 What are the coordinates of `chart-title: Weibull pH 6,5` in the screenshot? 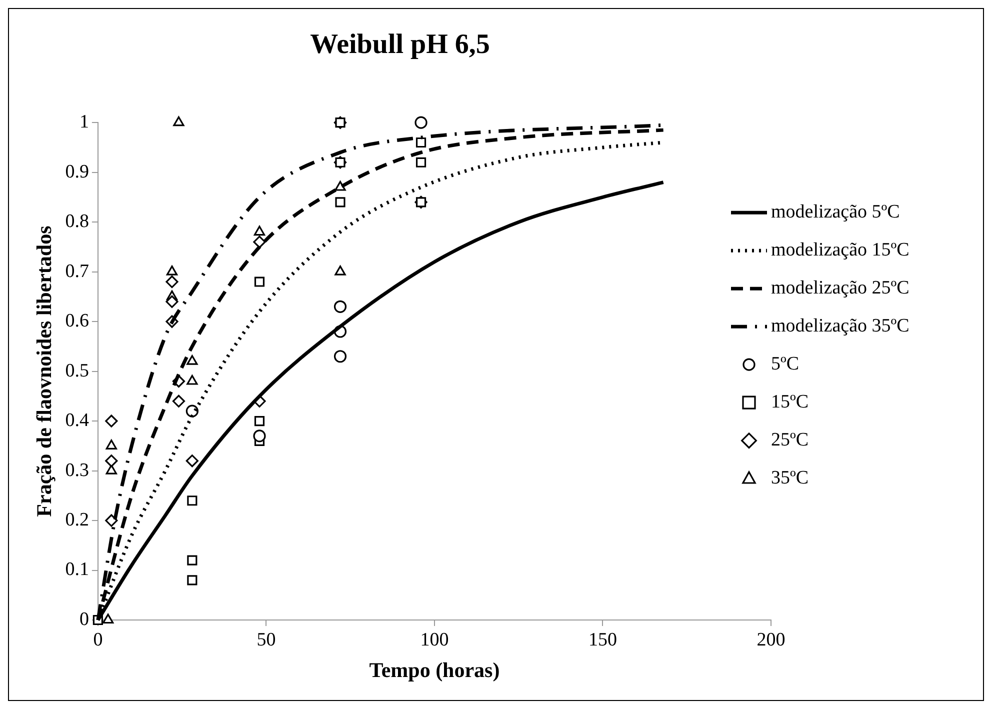 It's located at (400, 44).